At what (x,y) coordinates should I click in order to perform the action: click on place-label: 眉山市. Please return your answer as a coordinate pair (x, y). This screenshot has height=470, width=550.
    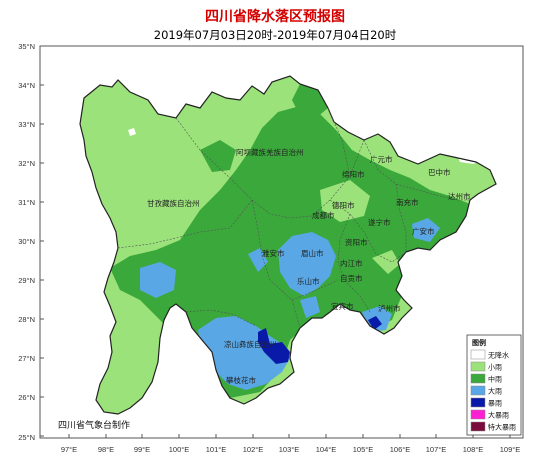
    Looking at the image, I should click on (312, 253).